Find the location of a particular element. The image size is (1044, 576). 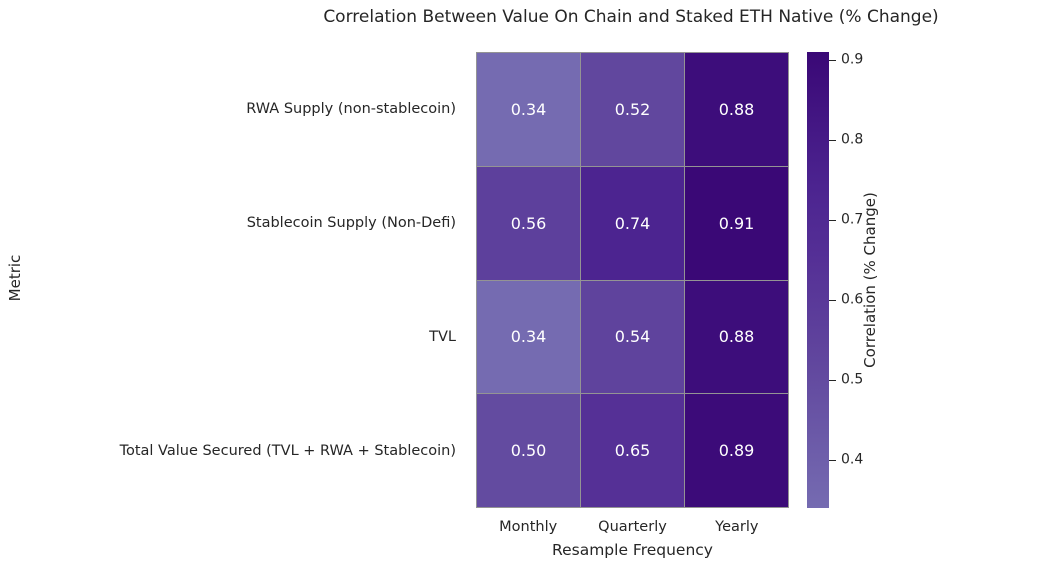

heatmap-cell: 0.91 is located at coordinates (736, 223).